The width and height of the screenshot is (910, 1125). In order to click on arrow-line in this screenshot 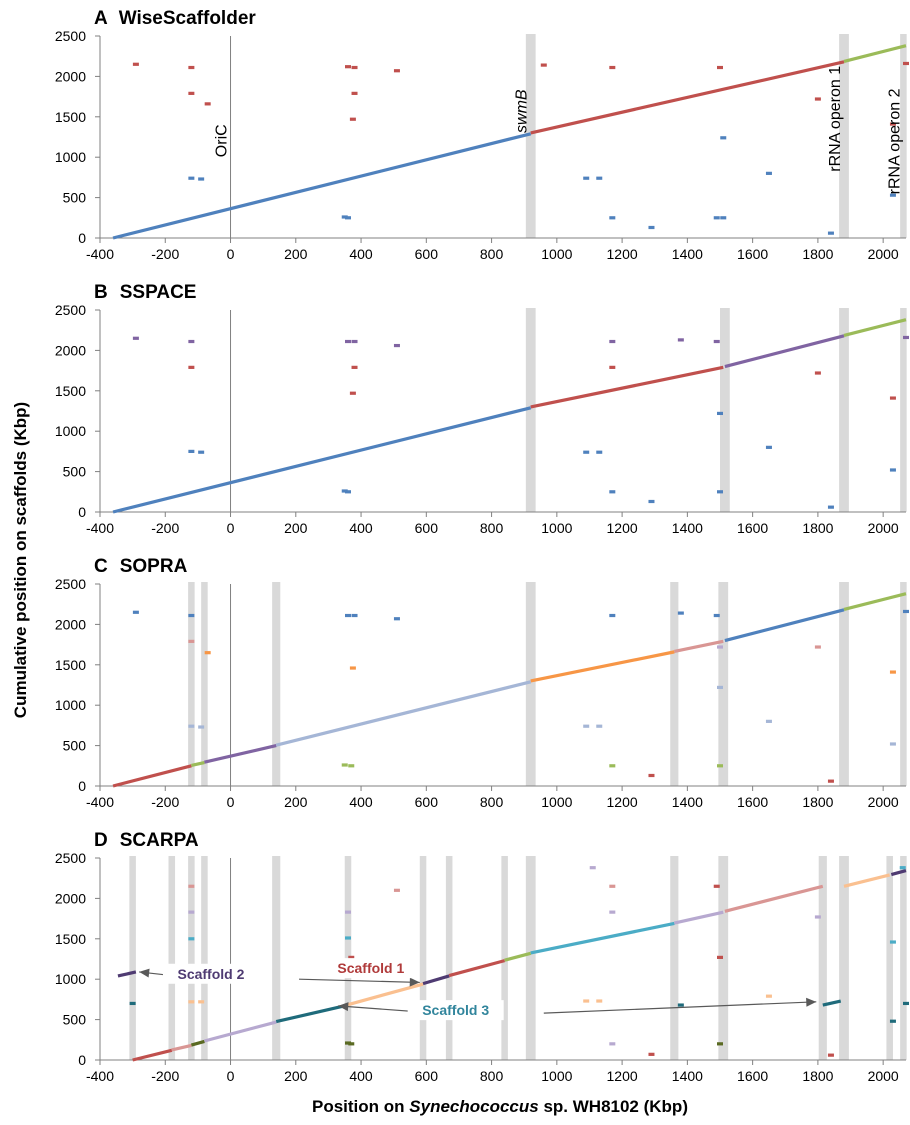, I will do `click(680, 1007)`.